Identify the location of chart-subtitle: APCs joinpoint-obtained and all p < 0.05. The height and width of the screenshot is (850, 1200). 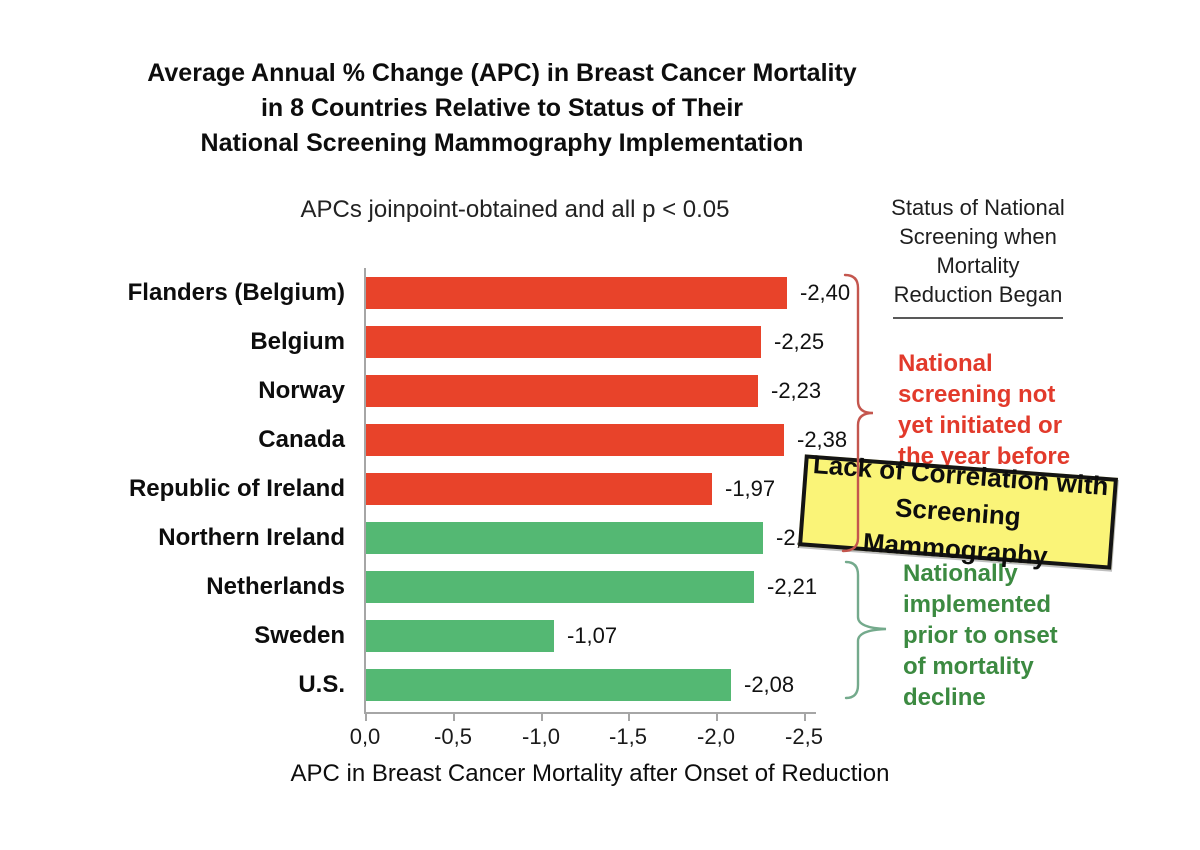
(515, 209).